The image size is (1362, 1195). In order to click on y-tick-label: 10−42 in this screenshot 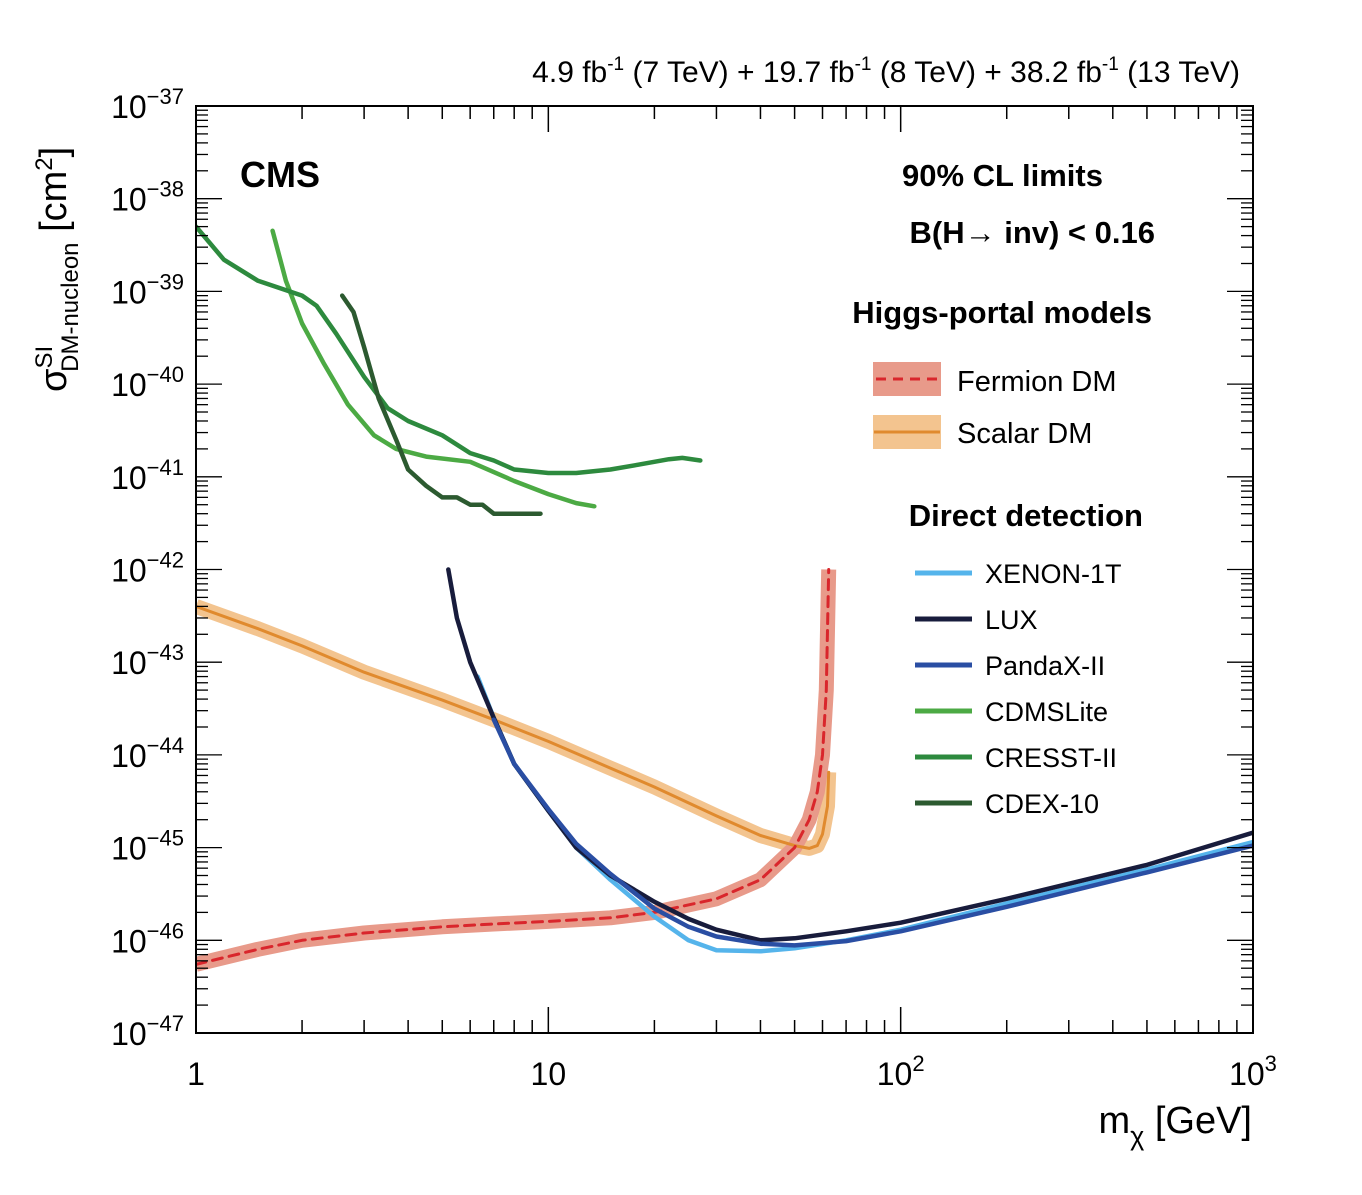, I will do `click(147, 568)`.